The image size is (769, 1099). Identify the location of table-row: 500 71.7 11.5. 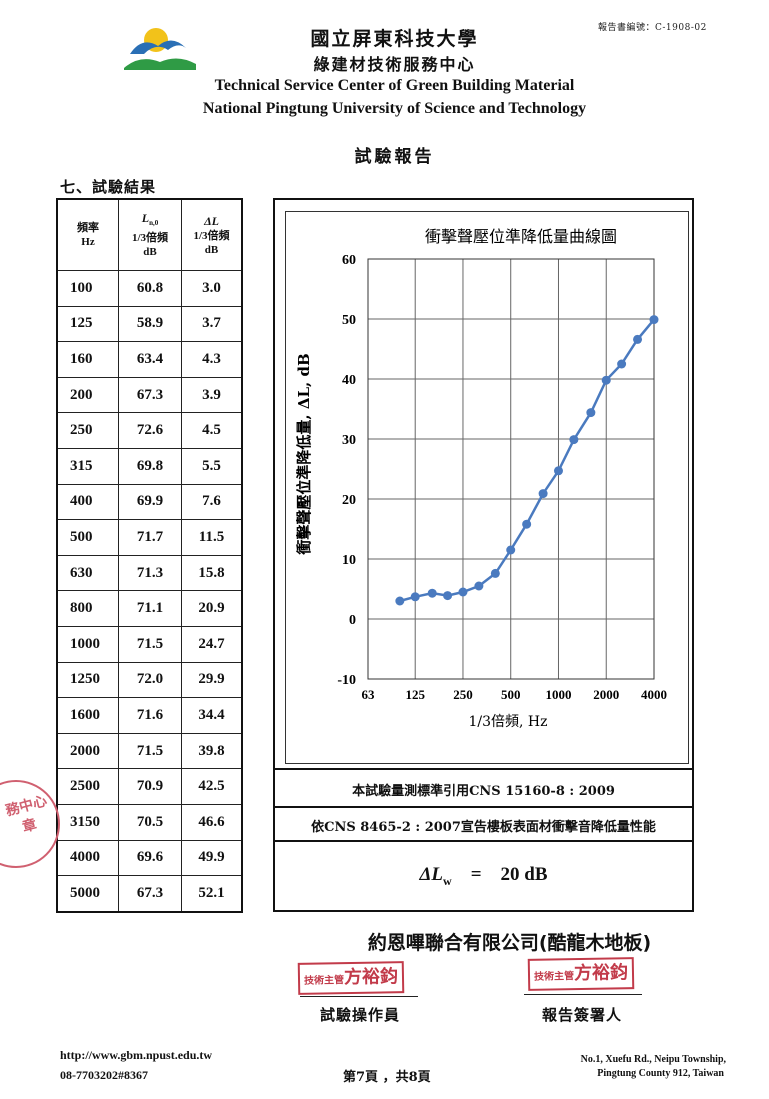
(149, 537).